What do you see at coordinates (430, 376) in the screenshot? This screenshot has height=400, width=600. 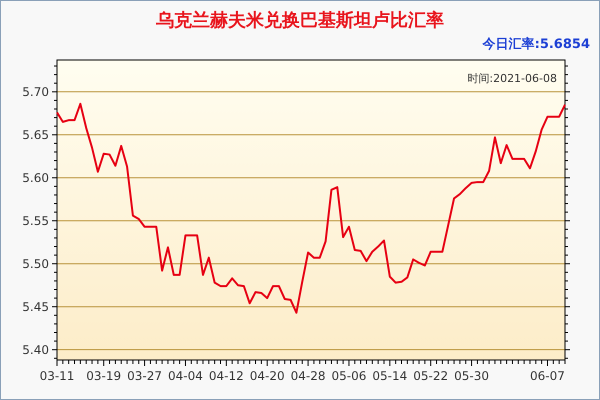 I see `x-tick-label: 05-22` at bounding box center [430, 376].